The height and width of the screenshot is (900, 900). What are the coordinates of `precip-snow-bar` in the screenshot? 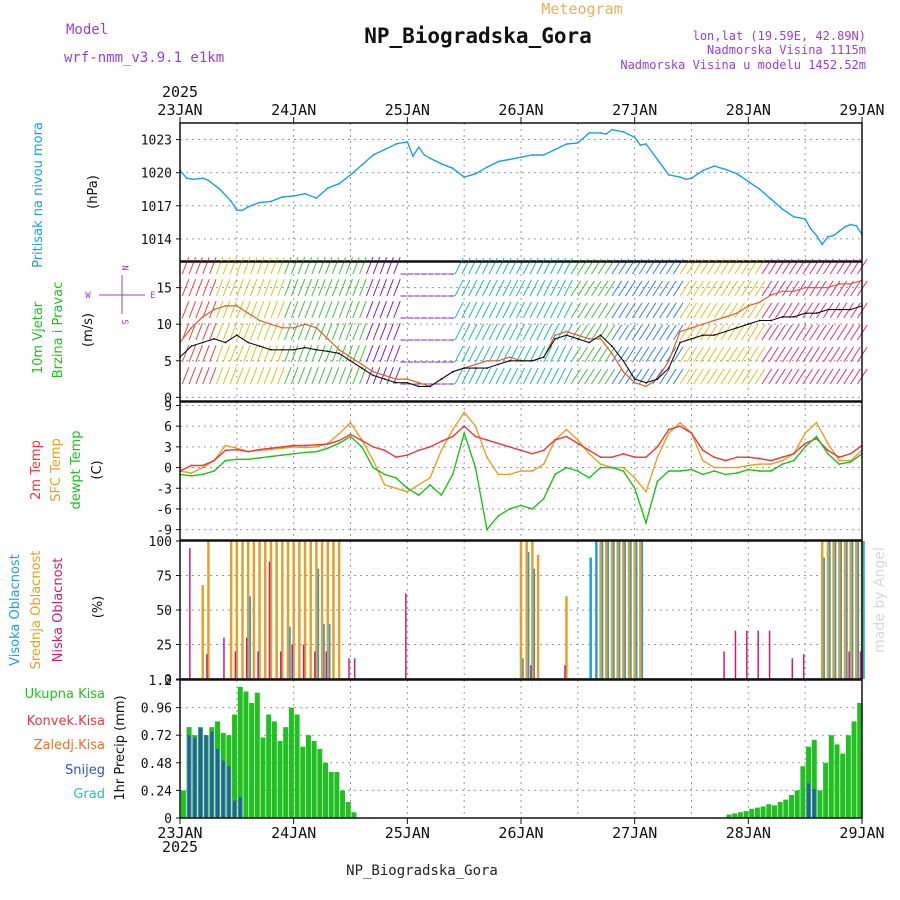 It's located at (240, 807).